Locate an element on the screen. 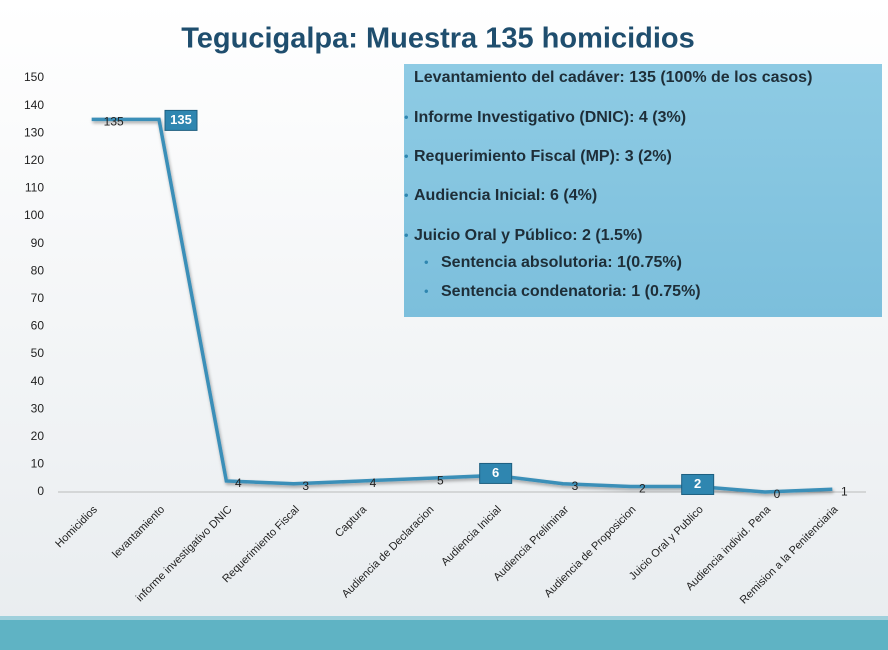  y-tick-label: 0 is located at coordinates (40, 491).